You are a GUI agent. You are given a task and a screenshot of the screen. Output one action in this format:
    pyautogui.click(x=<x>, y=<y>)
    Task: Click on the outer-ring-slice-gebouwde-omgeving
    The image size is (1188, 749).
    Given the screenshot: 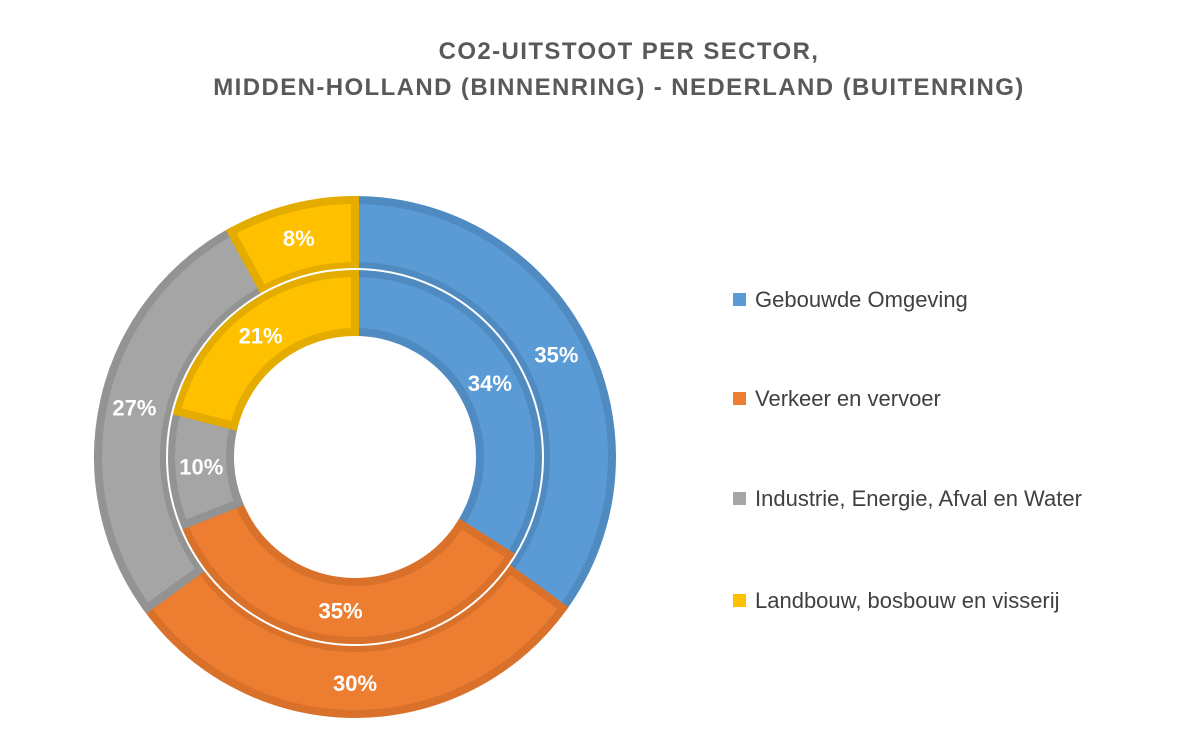 What is the action you would take?
    pyautogui.click(x=483, y=404)
    